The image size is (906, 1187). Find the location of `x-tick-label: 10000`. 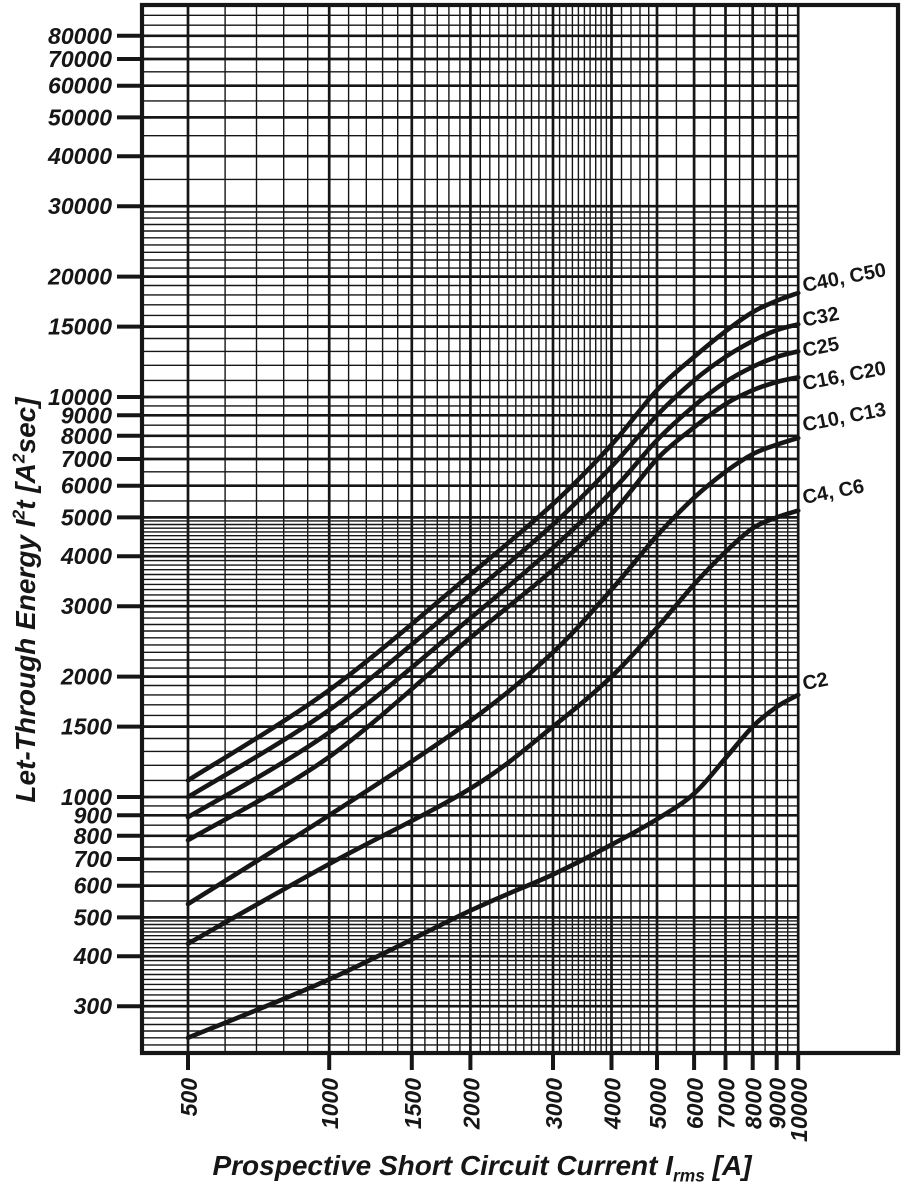

x-tick-label: 10000 is located at coordinates (799, 1110).